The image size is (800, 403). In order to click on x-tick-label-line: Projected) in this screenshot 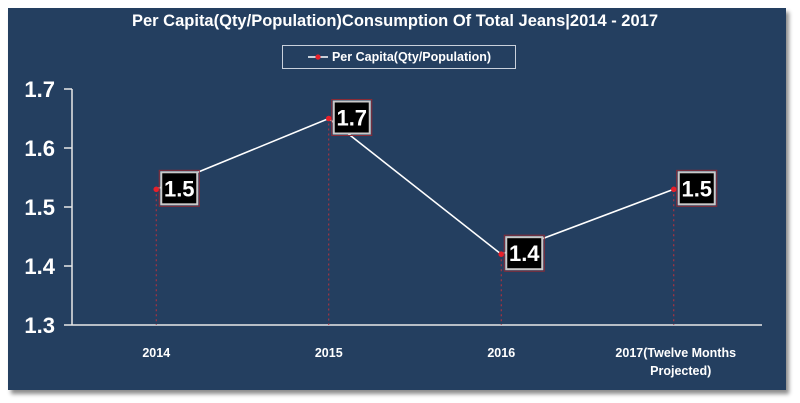, I will do `click(680, 371)`.